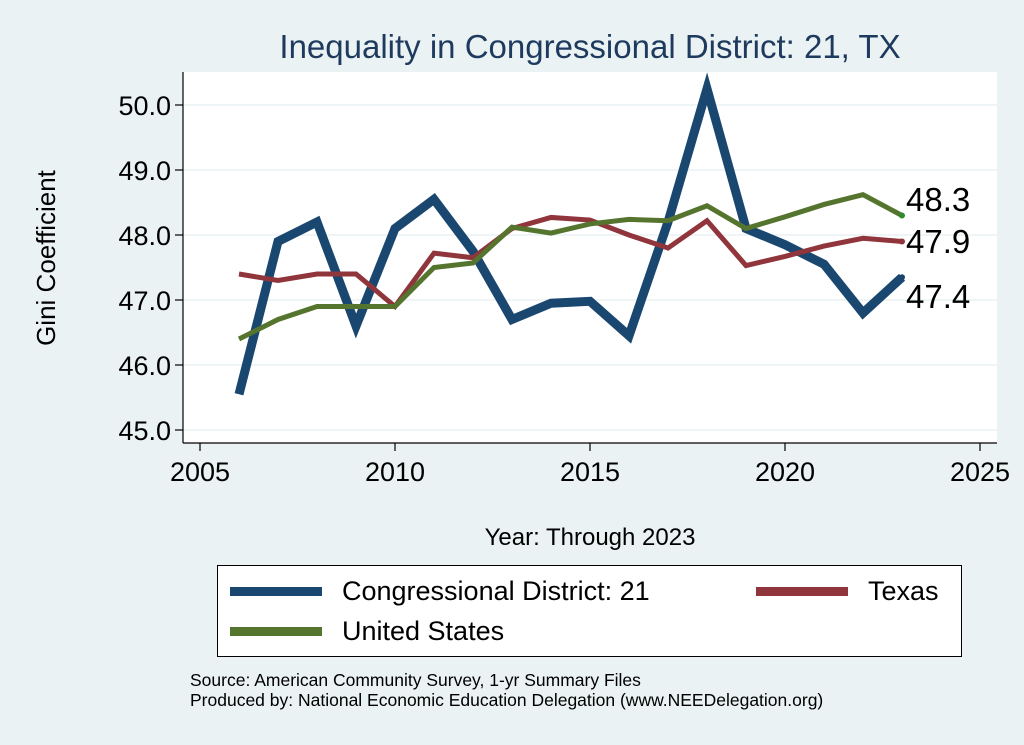 Image resolution: width=1024 pixels, height=745 pixels. I want to click on x-tick-label: 2015, so click(590, 472).